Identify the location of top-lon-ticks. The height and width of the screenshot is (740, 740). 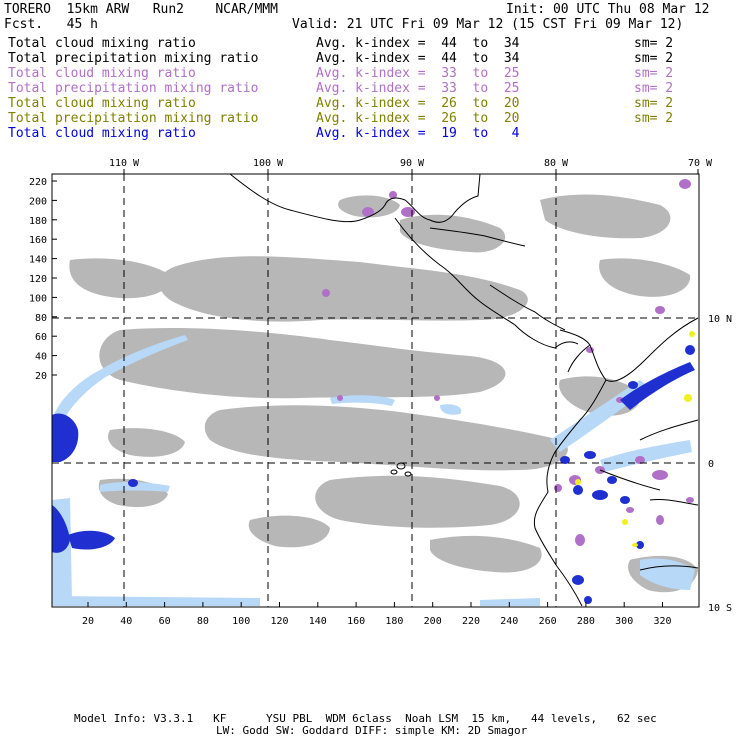
(411, 171).